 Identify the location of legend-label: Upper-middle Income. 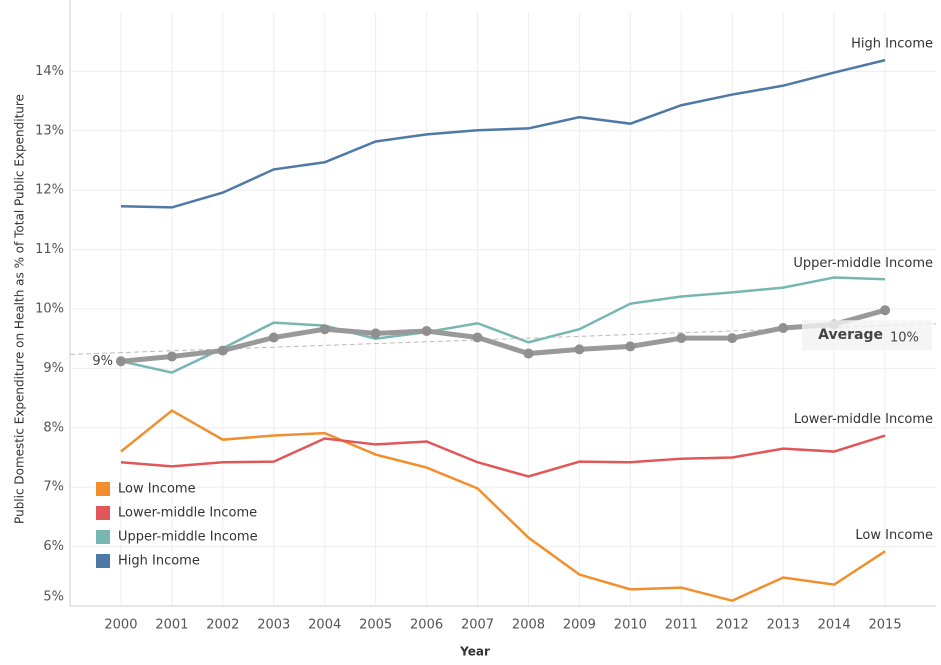
(188, 537).